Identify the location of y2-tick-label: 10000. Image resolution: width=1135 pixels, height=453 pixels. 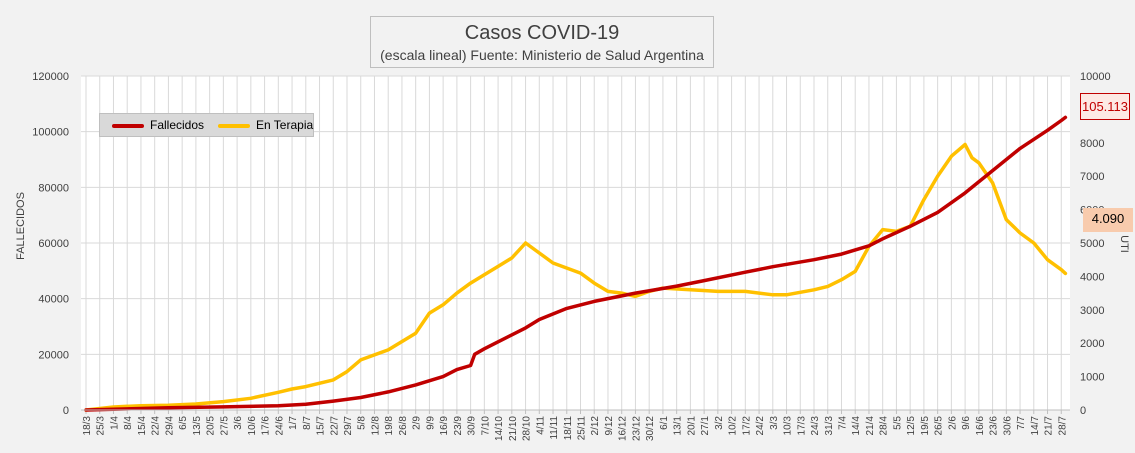
(1095, 77).